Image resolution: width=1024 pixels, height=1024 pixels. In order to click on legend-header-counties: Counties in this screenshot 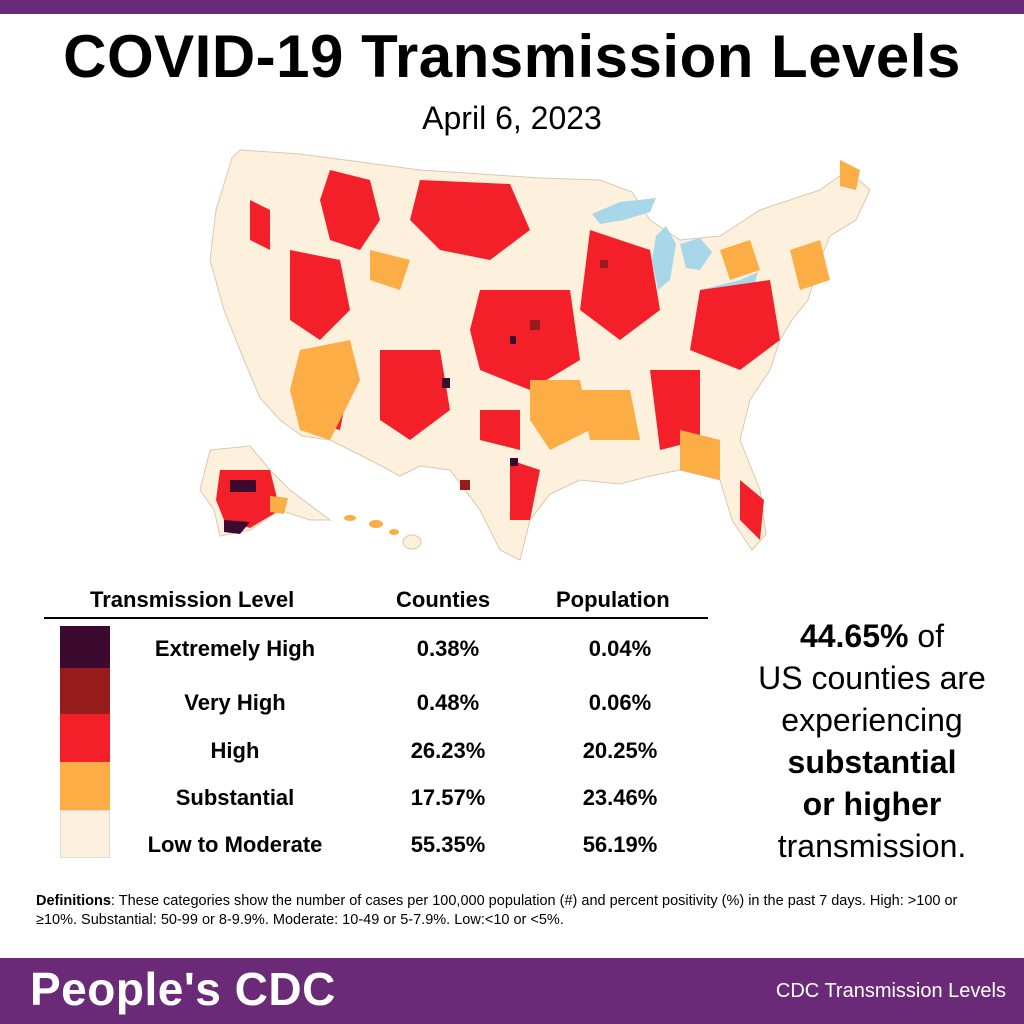, I will do `click(443, 599)`.